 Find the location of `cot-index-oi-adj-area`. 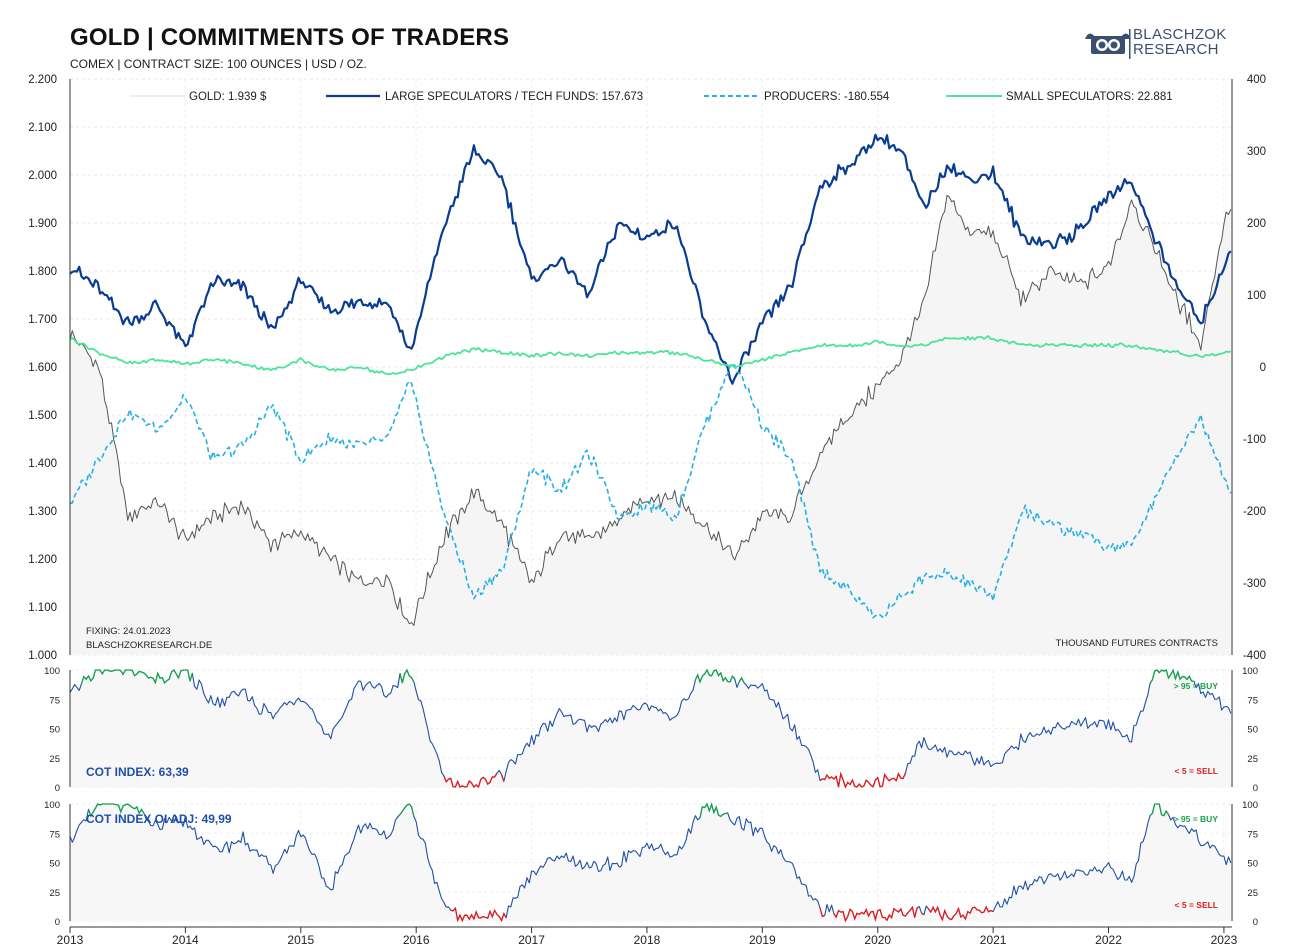

cot-index-oi-adj-area is located at coordinates (650, 862).